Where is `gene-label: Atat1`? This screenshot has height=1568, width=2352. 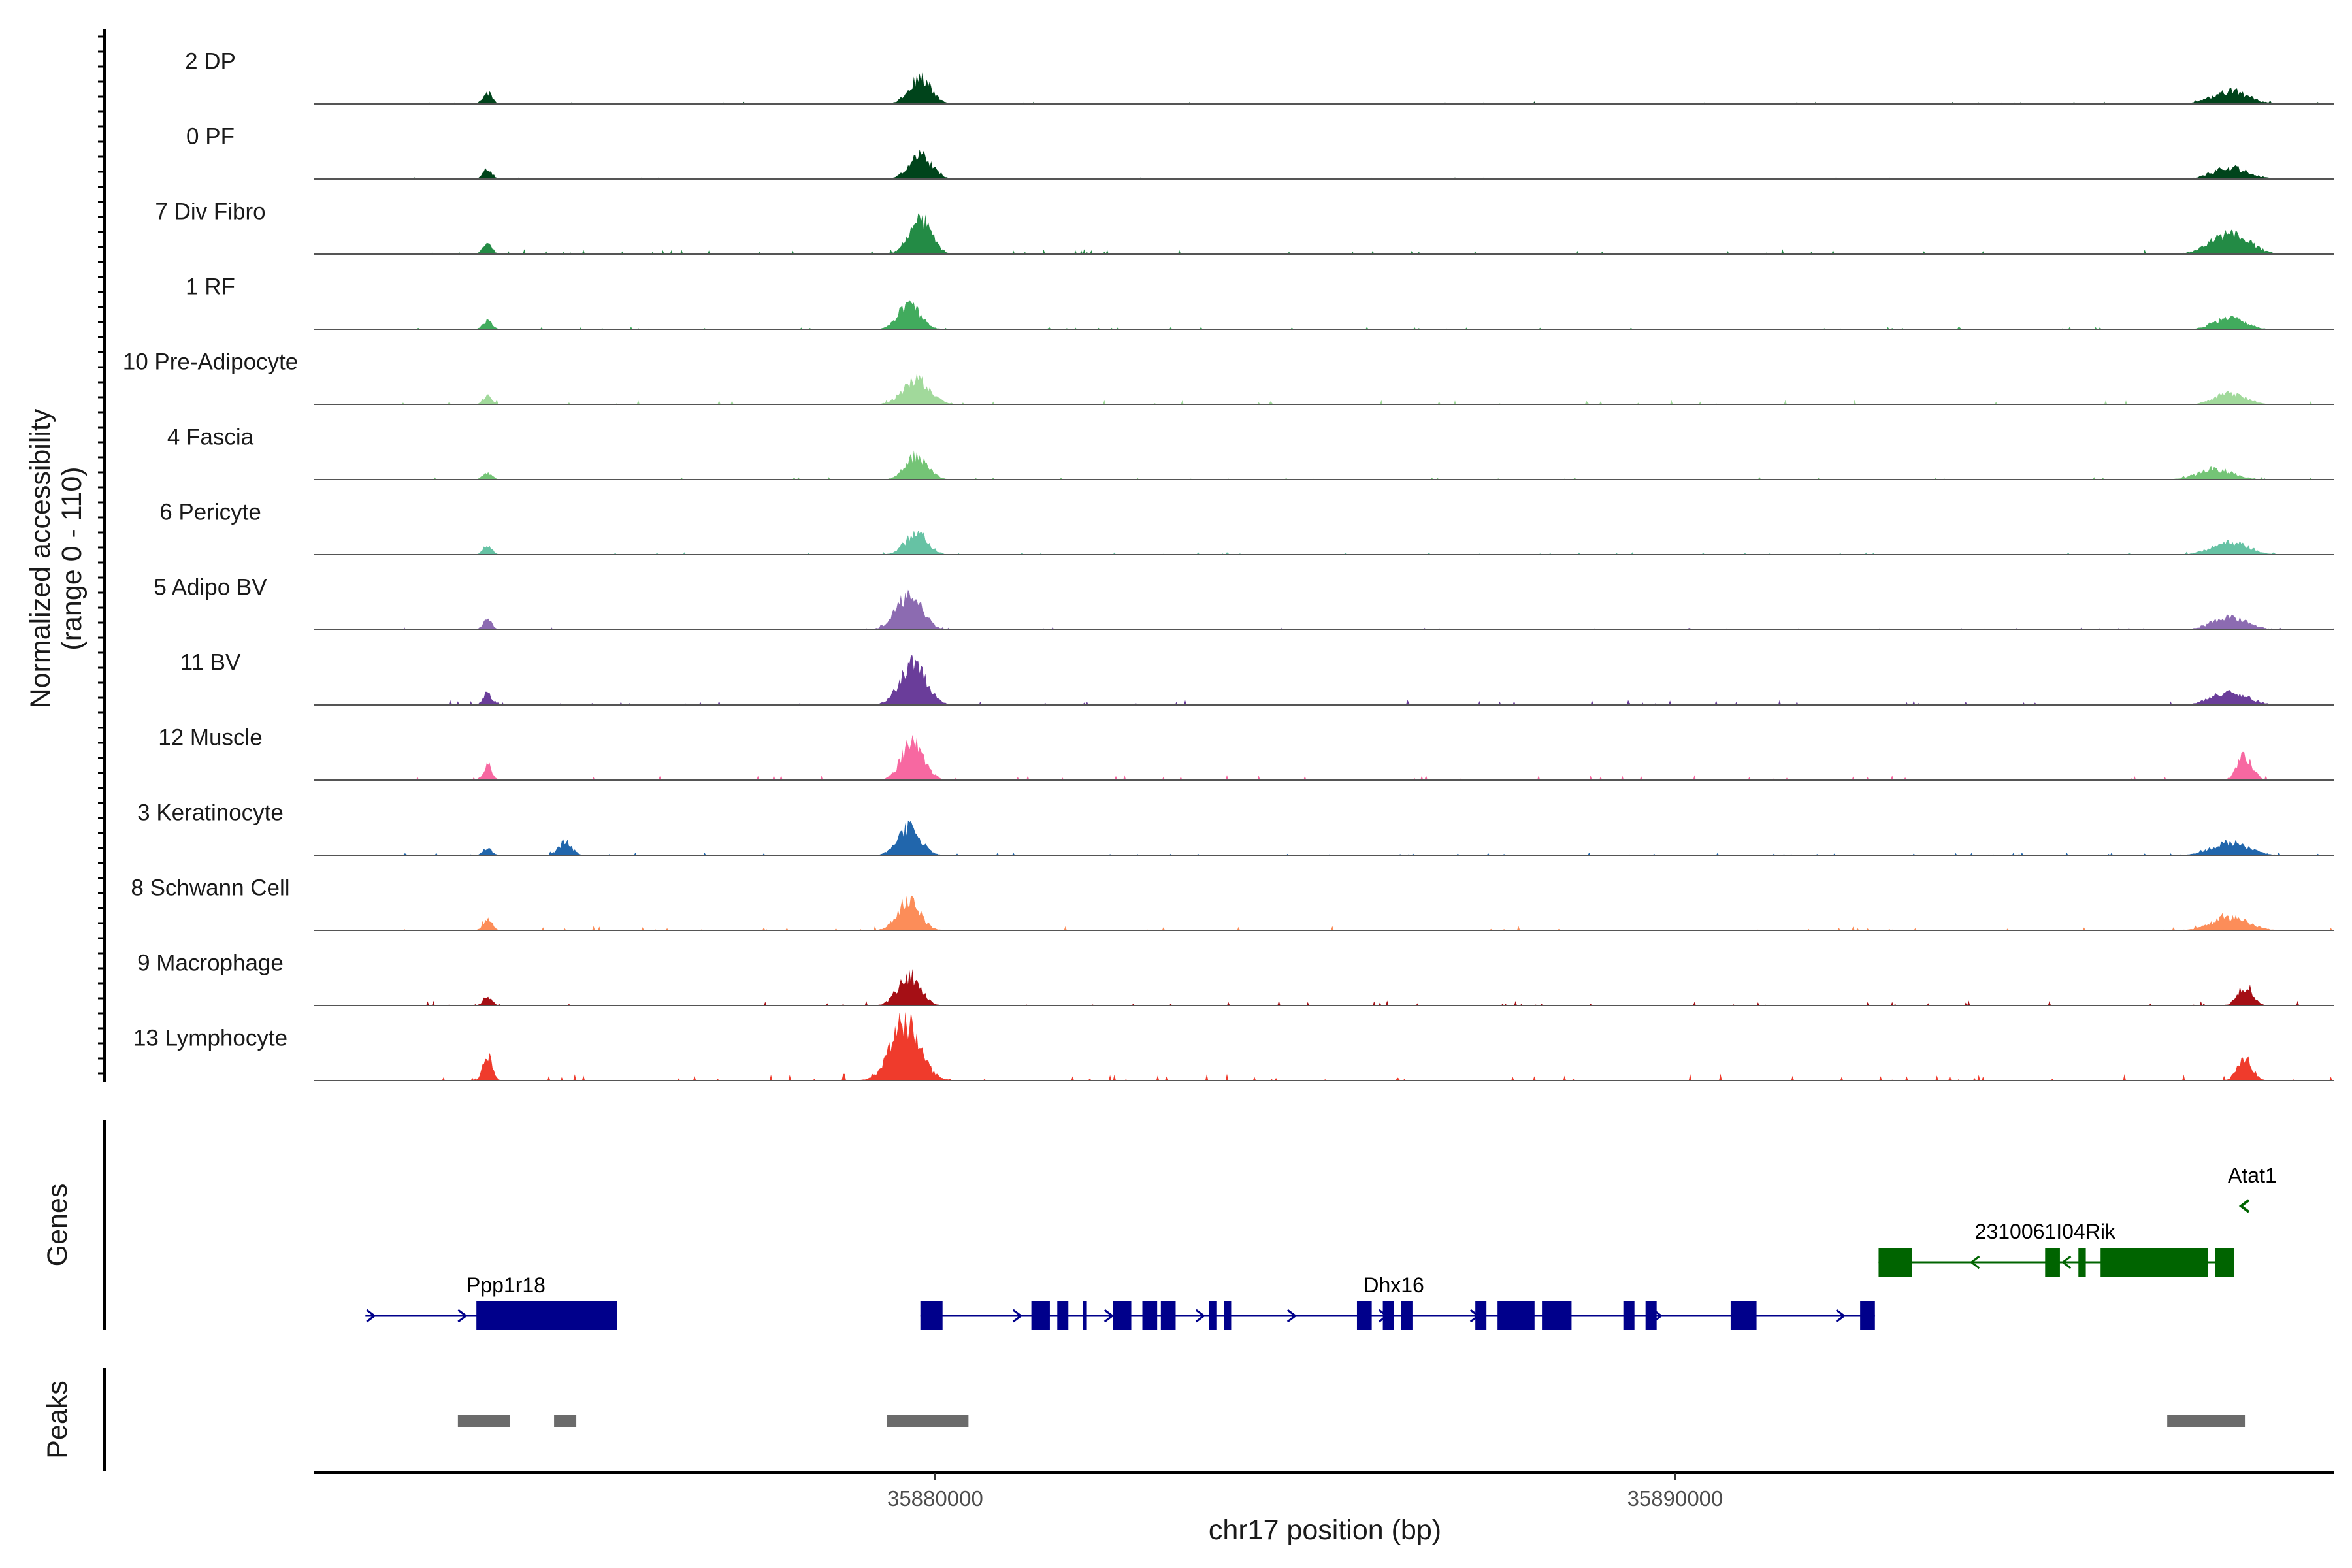
gene-label: Atat1 is located at coordinates (2252, 1175).